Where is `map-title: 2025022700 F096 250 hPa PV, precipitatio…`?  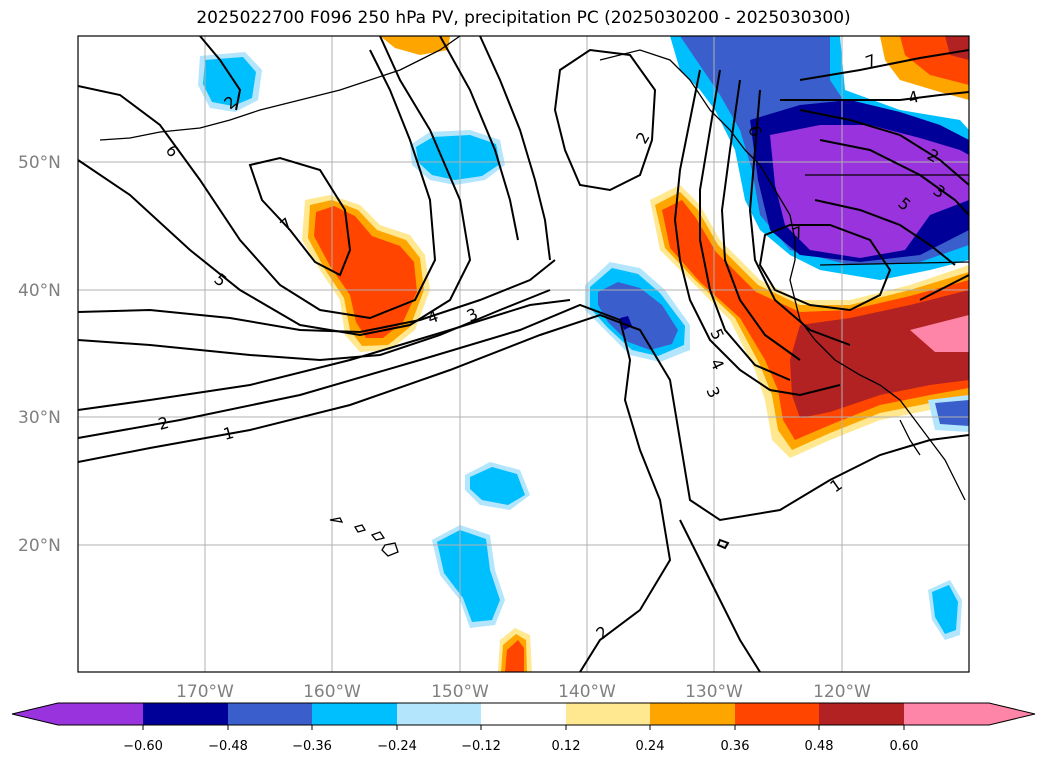
map-title: 2025022700 F096 250 hPa PV, precipitatio… is located at coordinates (523, 18).